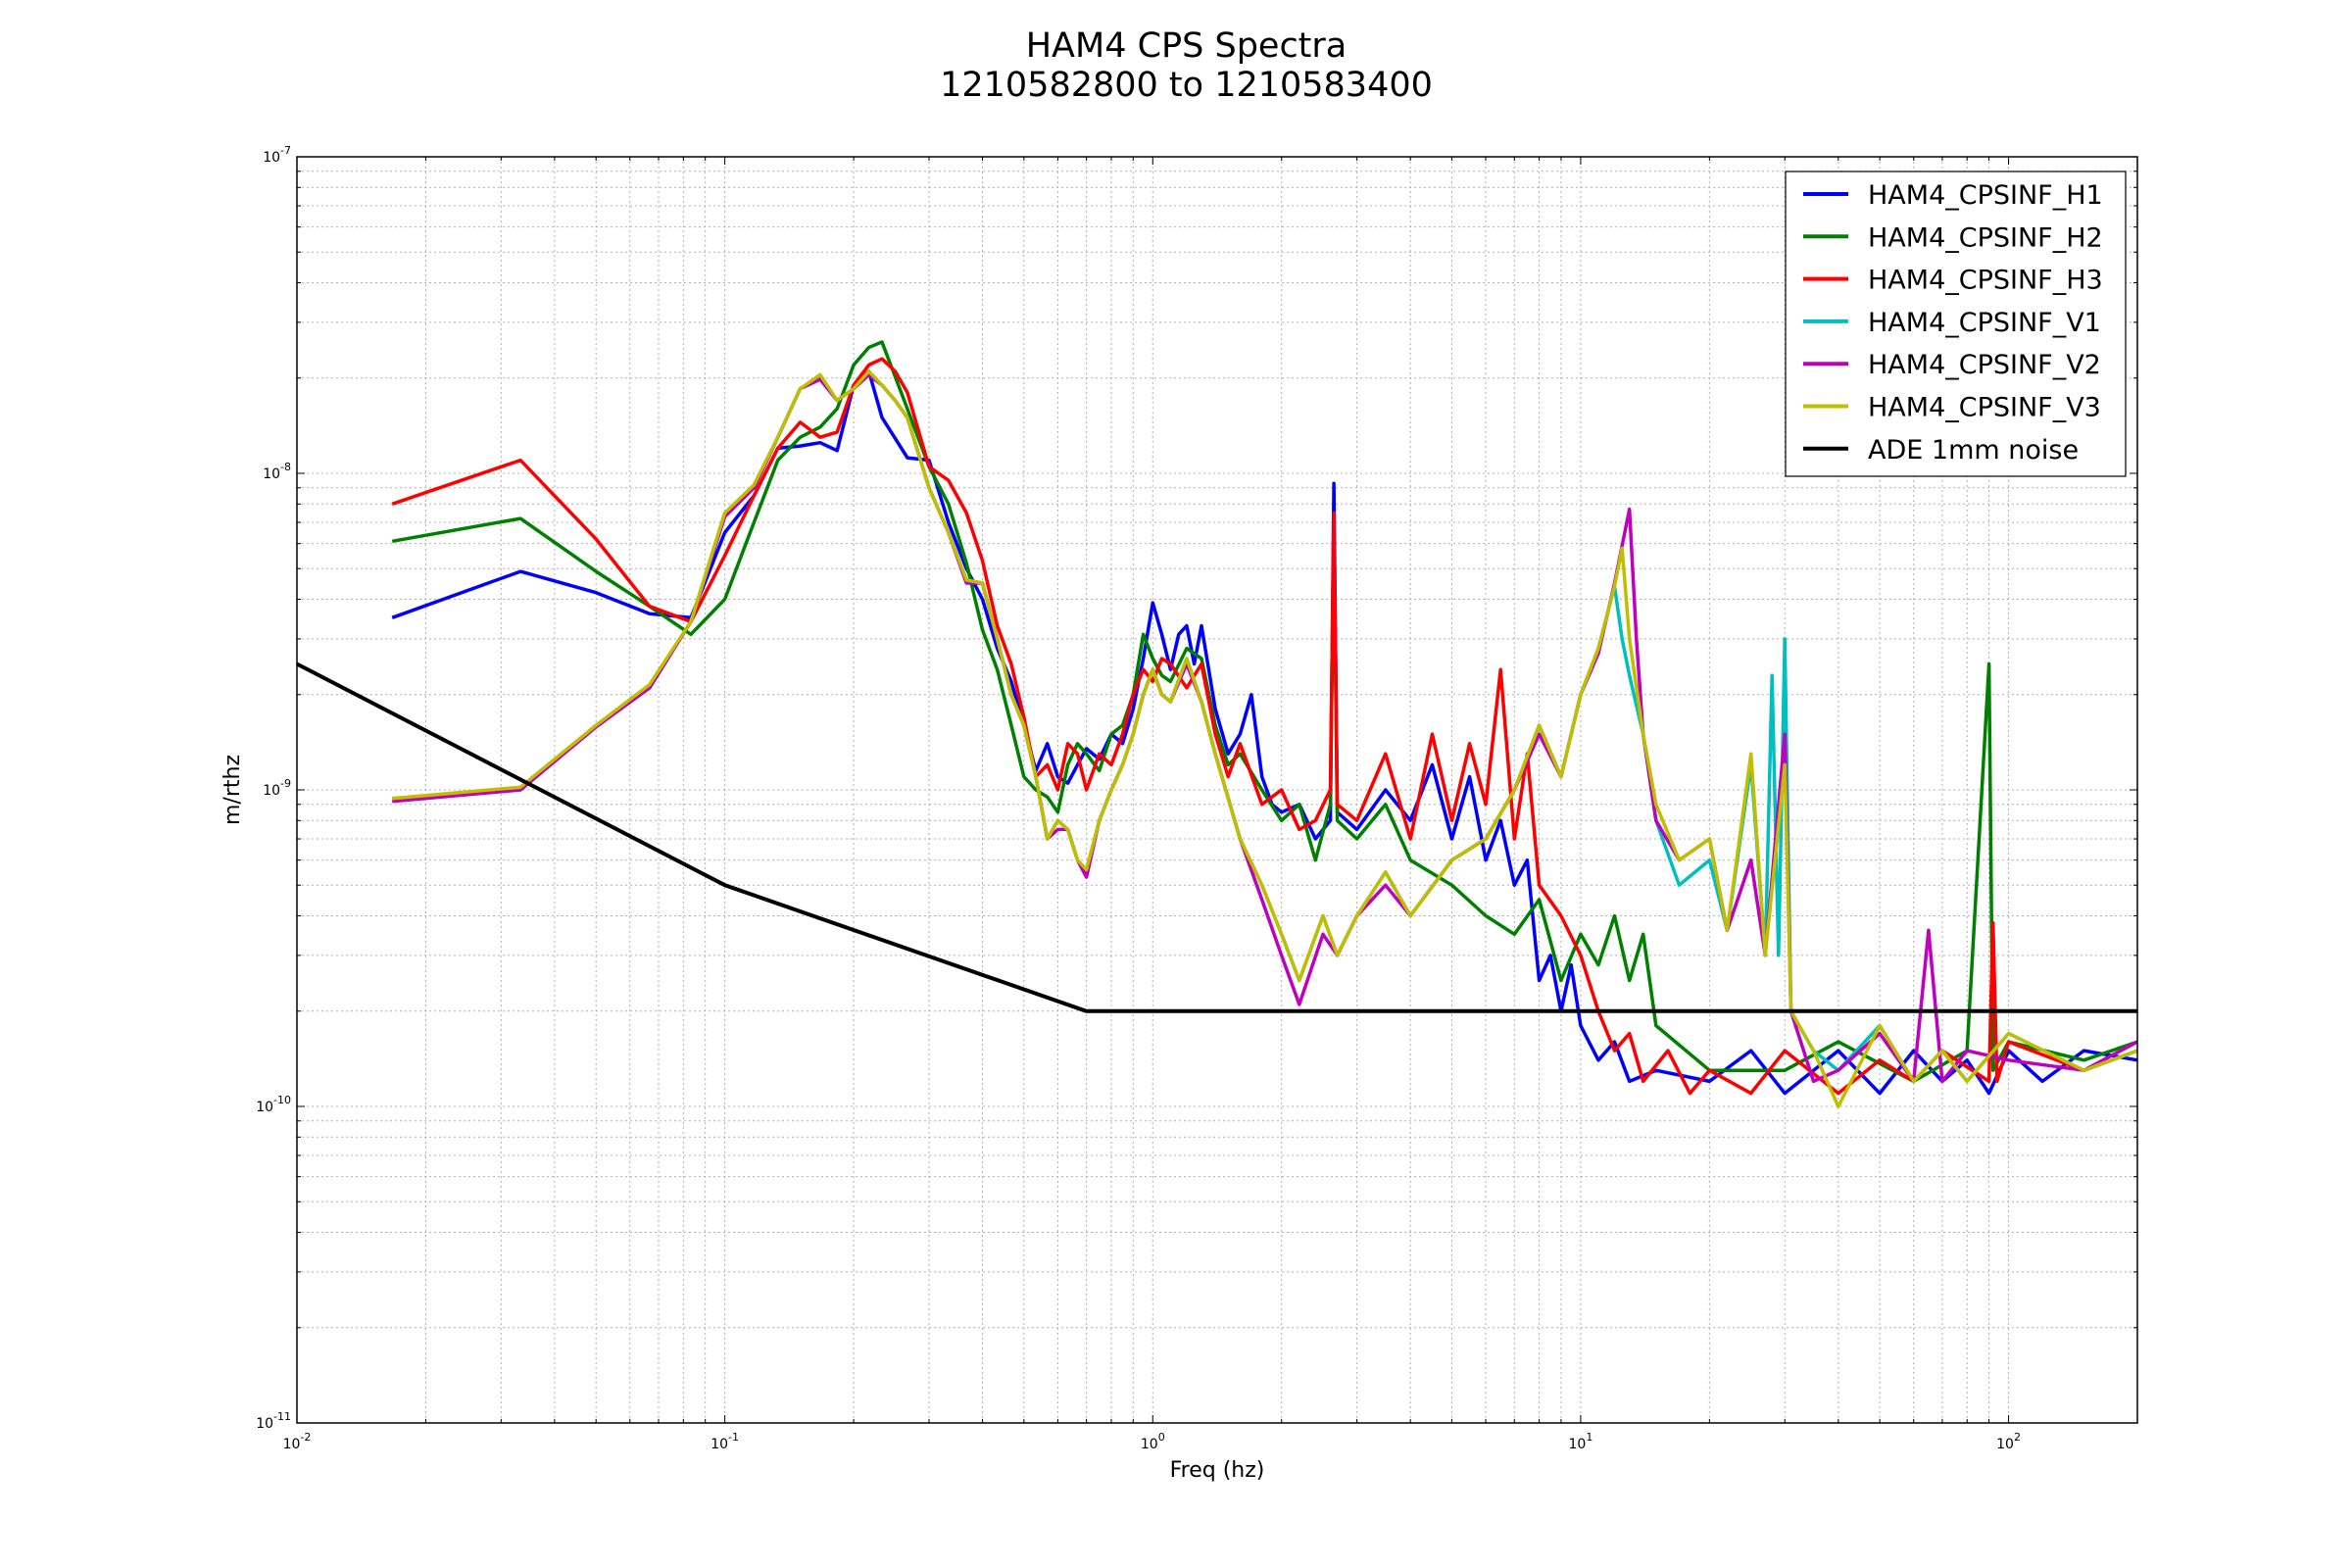  What do you see at coordinates (305, 1437) in the screenshot?
I see `x-tick-label-exp: -2` at bounding box center [305, 1437].